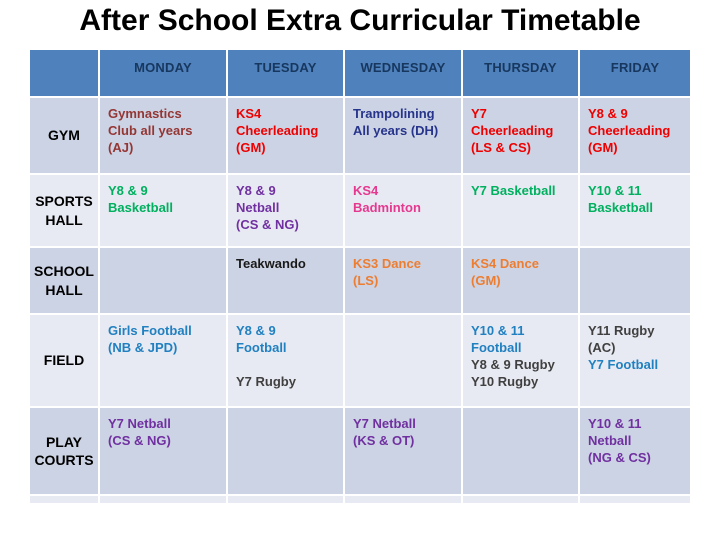 Image resolution: width=720 pixels, height=540 pixels. Describe the element at coordinates (621, 339) in the screenshot. I see `activity-label: Y11 Rugby (AC)` at that location.